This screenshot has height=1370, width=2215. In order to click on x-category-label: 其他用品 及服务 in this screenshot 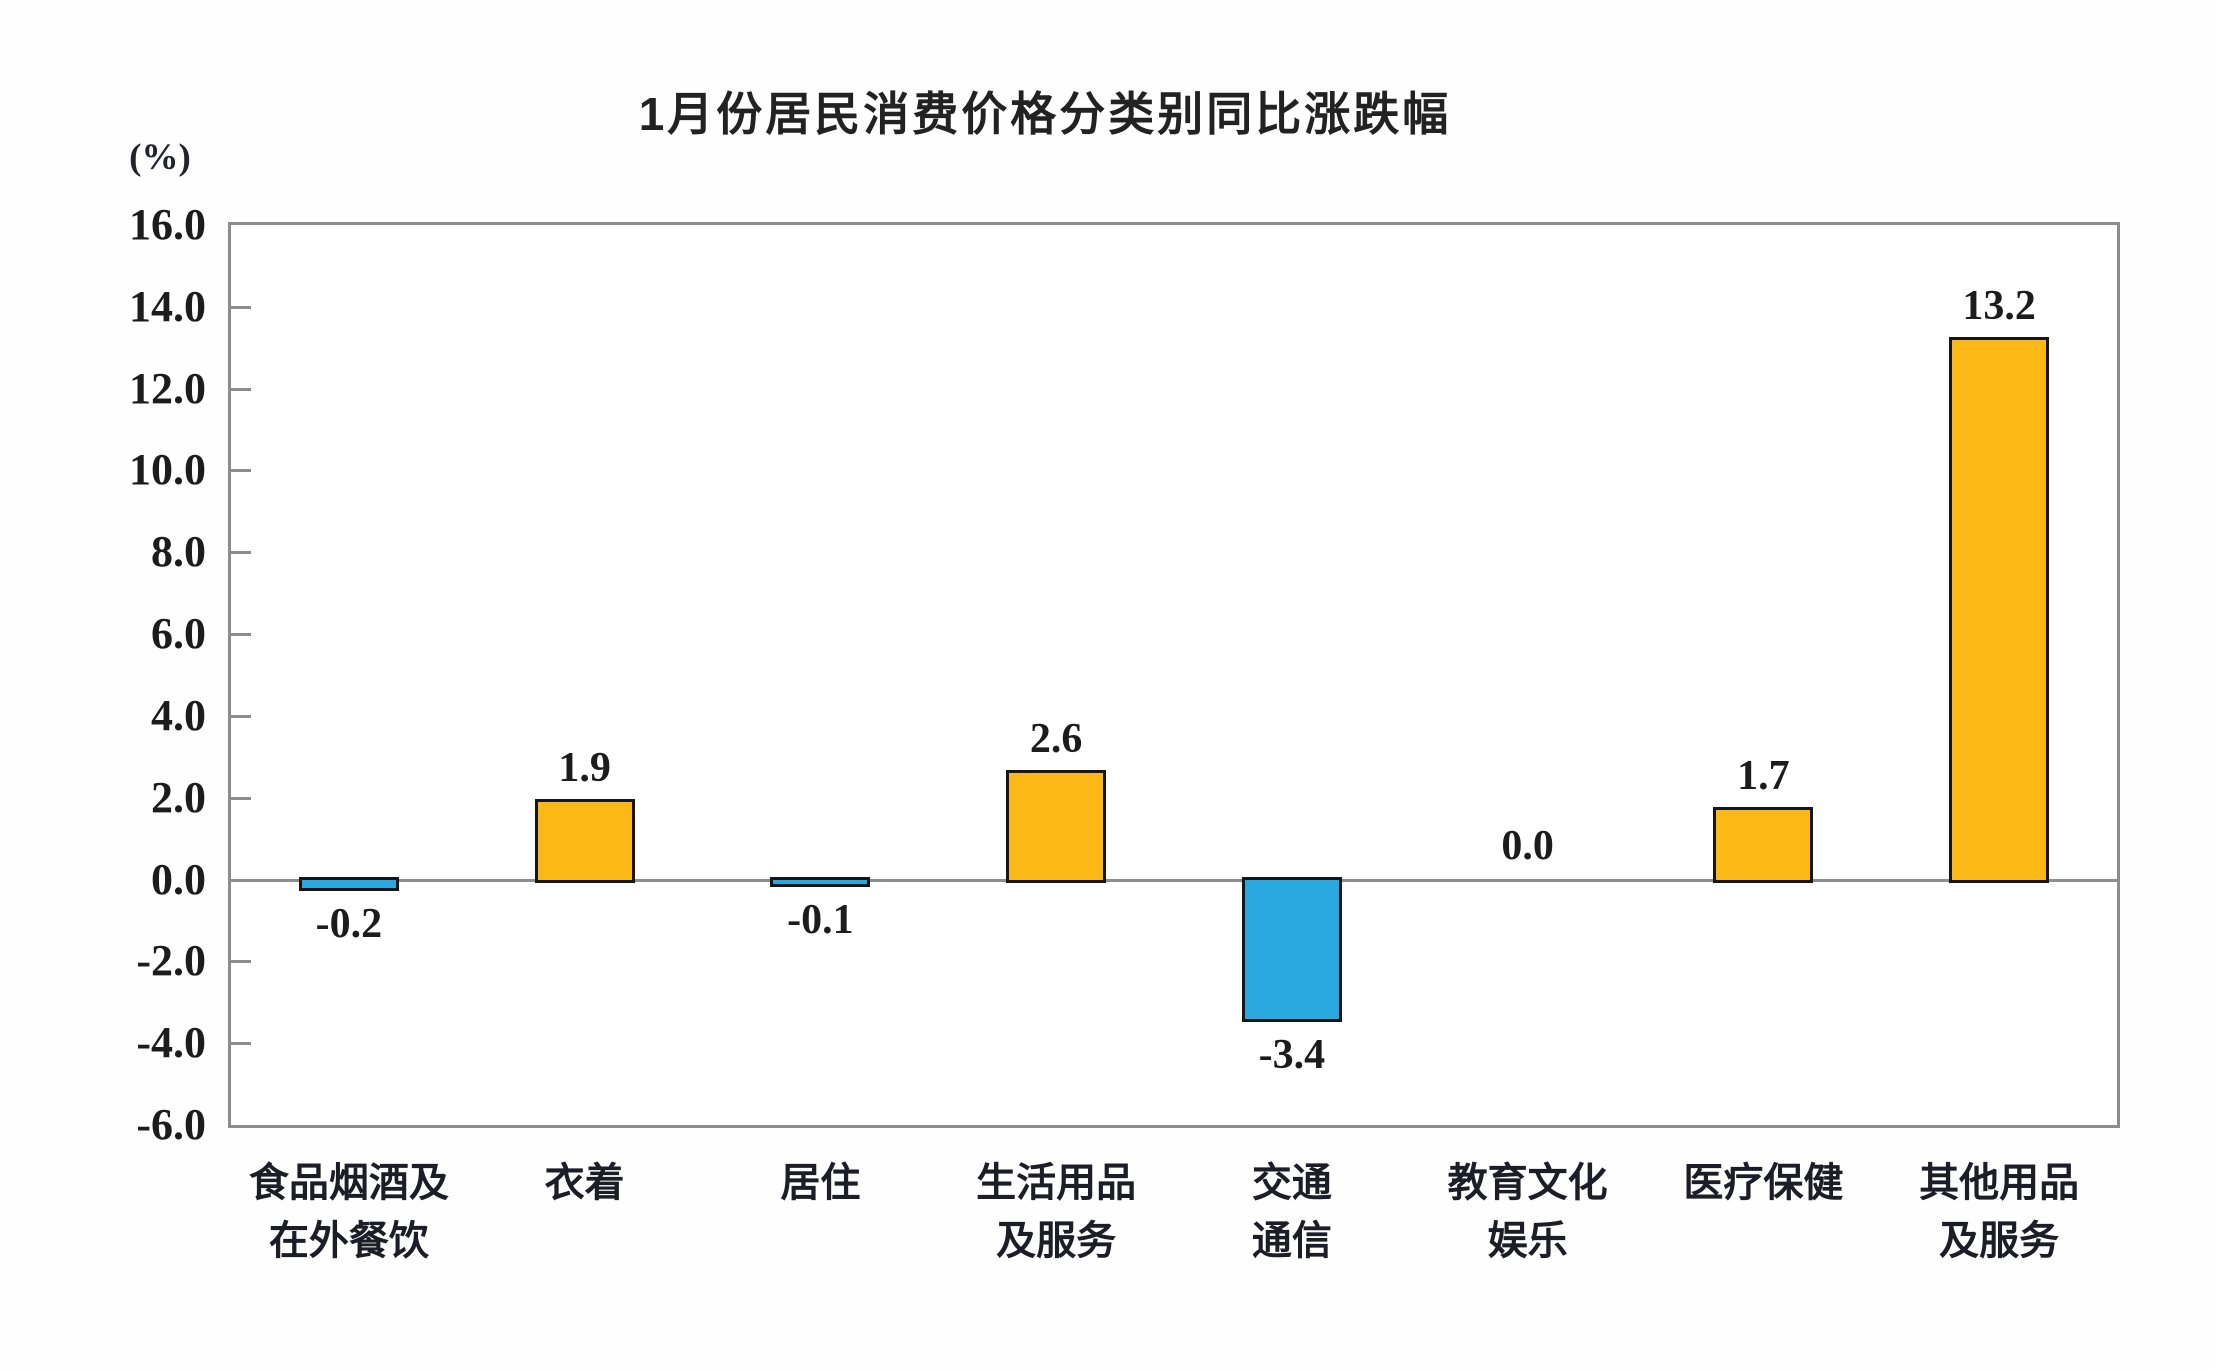, I will do `click(1999, 1211)`.